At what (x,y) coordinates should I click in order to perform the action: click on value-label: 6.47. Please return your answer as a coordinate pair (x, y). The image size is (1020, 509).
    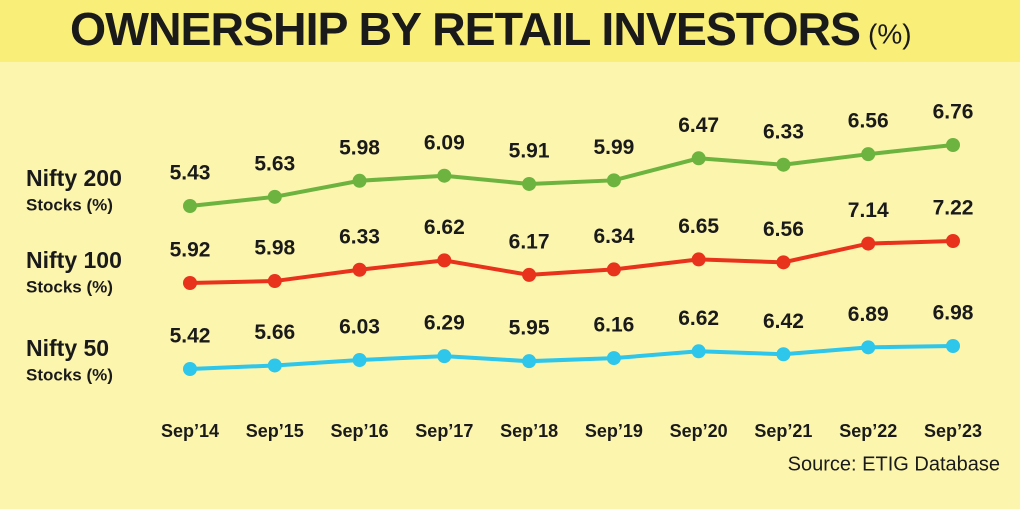
    Looking at the image, I should click on (698, 125).